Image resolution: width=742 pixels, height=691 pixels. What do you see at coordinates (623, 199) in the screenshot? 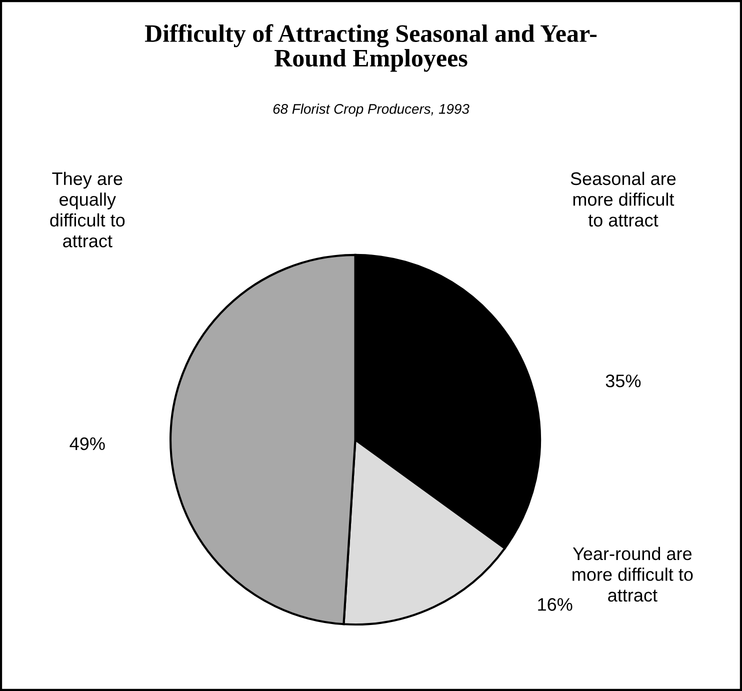
I see `slice-label: Seasonal are more difficult to attract` at bounding box center [623, 199].